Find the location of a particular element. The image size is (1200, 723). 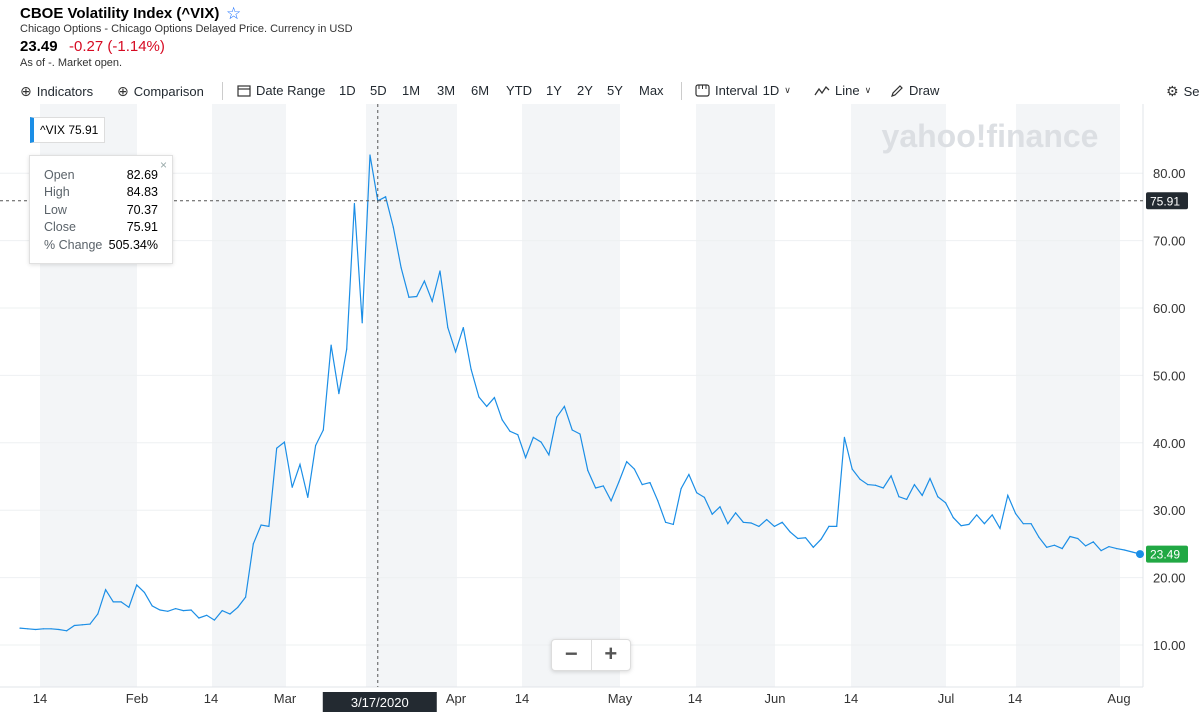

chart-legend: ^VIX 75.91 is located at coordinates (68, 130).